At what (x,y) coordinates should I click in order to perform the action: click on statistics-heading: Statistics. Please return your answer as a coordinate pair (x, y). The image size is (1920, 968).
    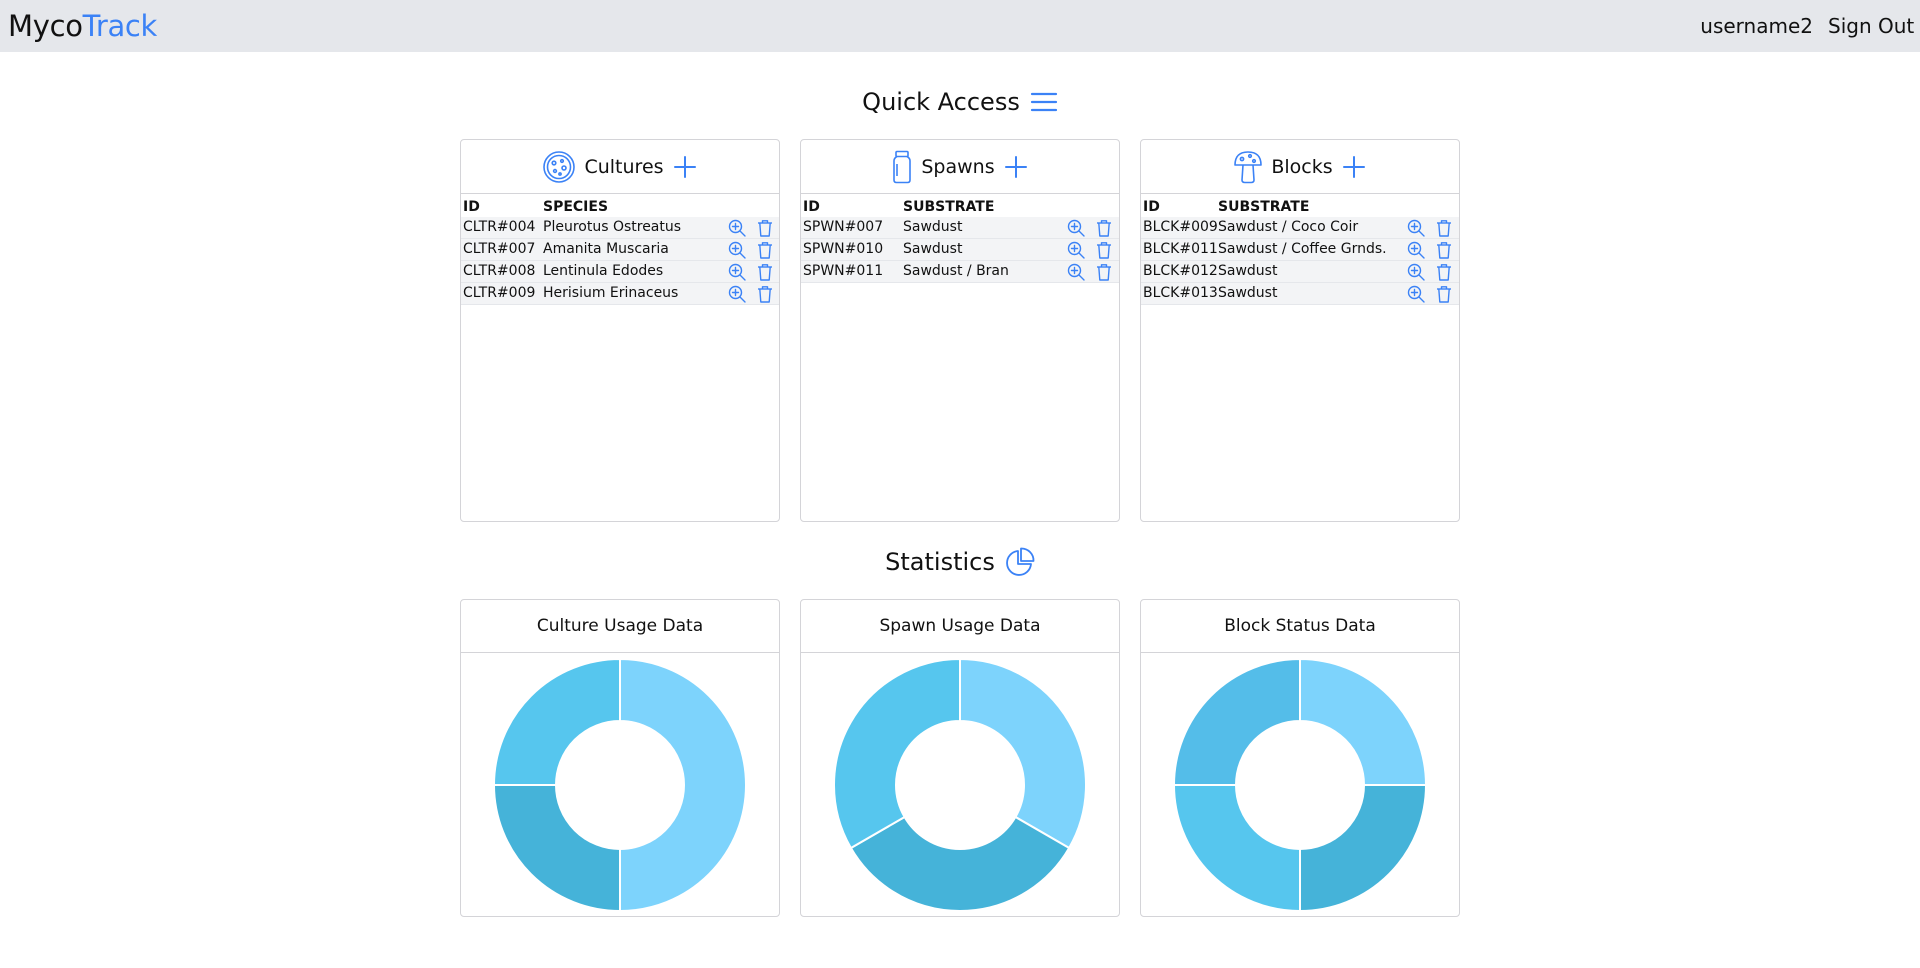
    Looking at the image, I should click on (960, 562).